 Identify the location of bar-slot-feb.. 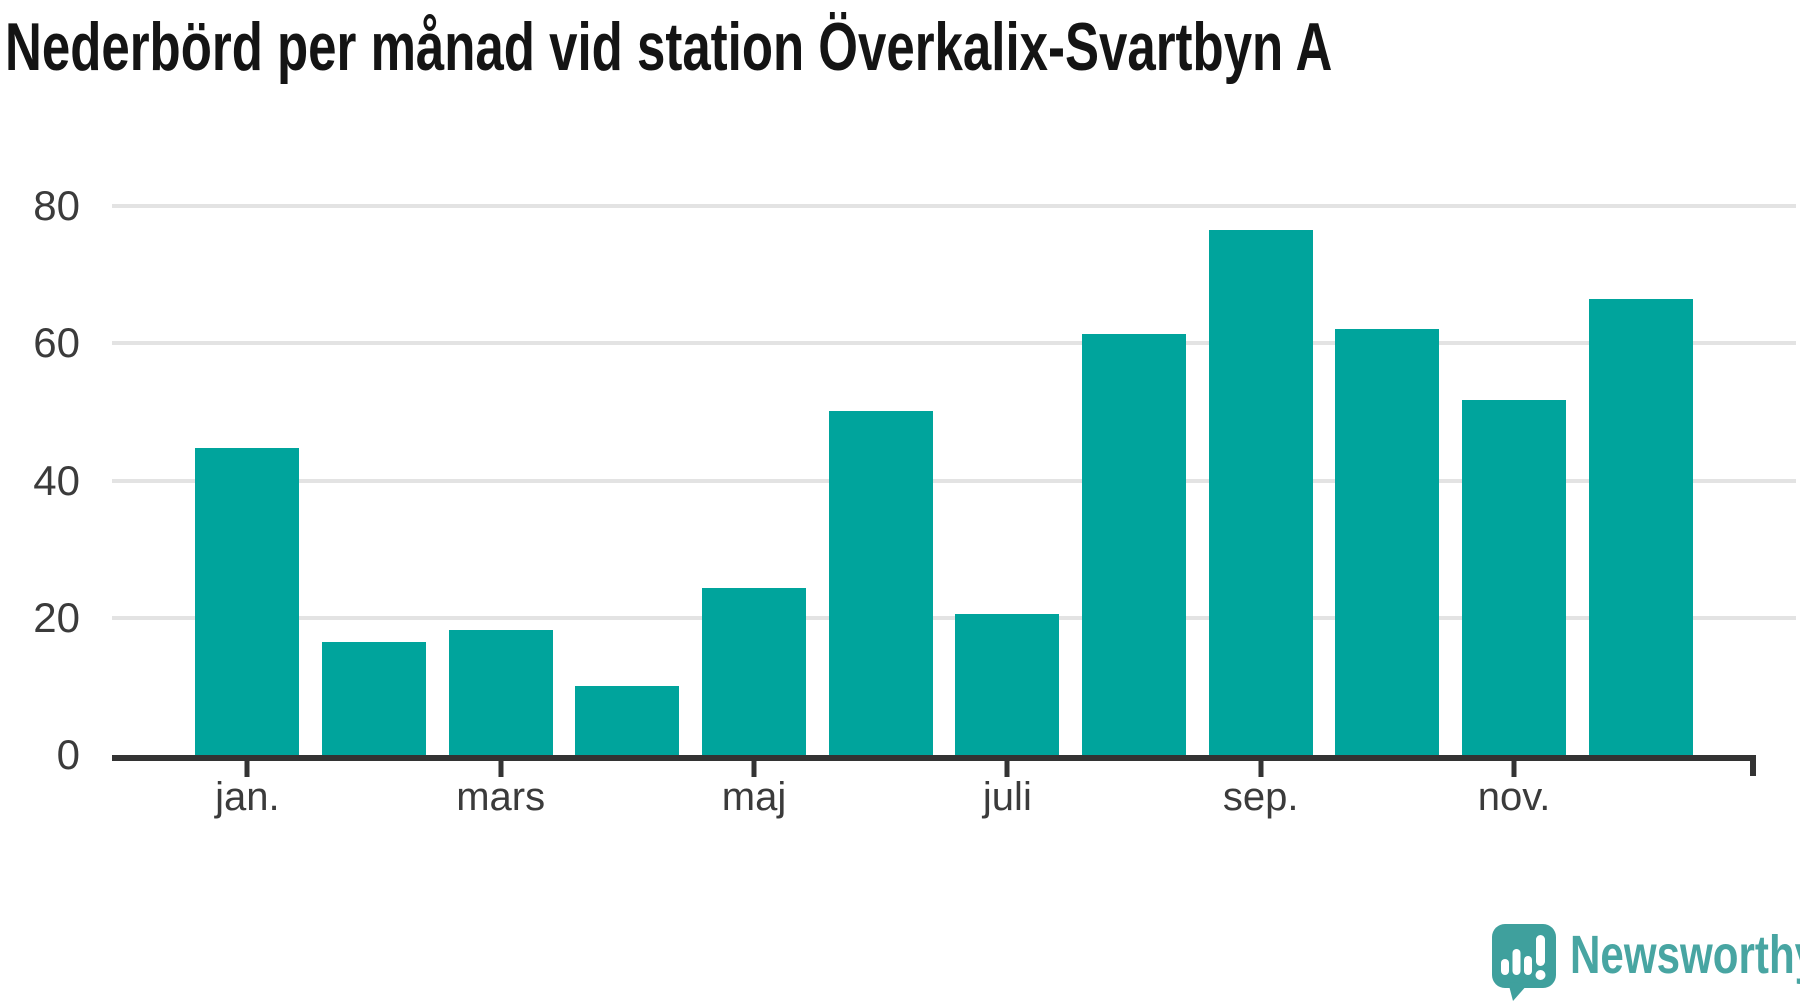
(374, 480).